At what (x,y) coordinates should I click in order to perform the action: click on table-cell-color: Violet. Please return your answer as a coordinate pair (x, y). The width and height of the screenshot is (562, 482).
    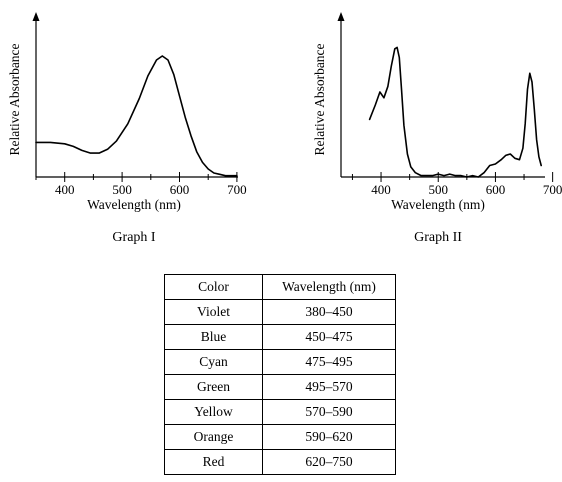
    Looking at the image, I should click on (213, 312).